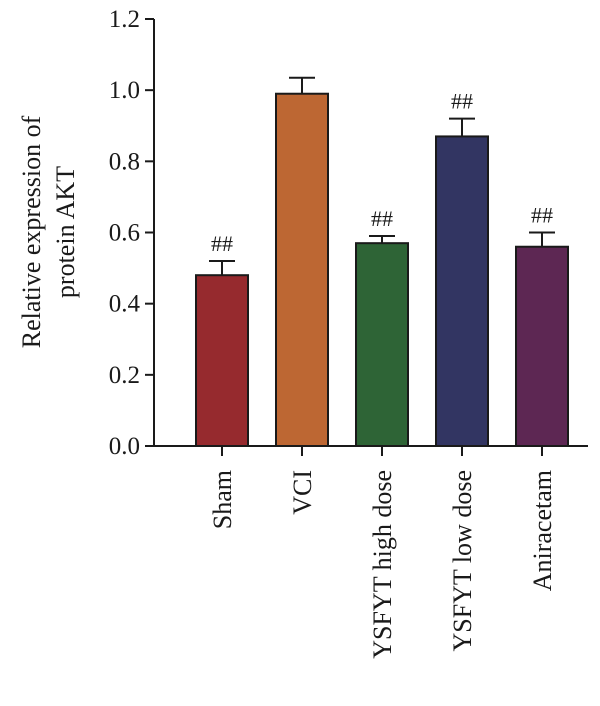 This screenshot has height=706, width=600. Describe the element at coordinates (542, 530) in the screenshot. I see `x-category-label: Aniracetam` at that location.